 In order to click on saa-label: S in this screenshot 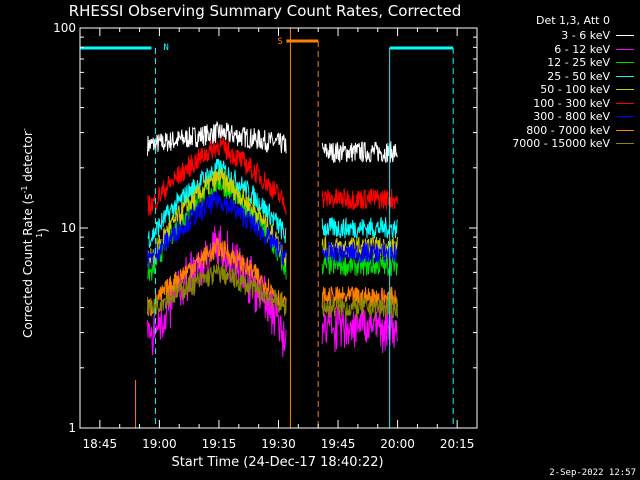, I will do `click(279, 42)`.